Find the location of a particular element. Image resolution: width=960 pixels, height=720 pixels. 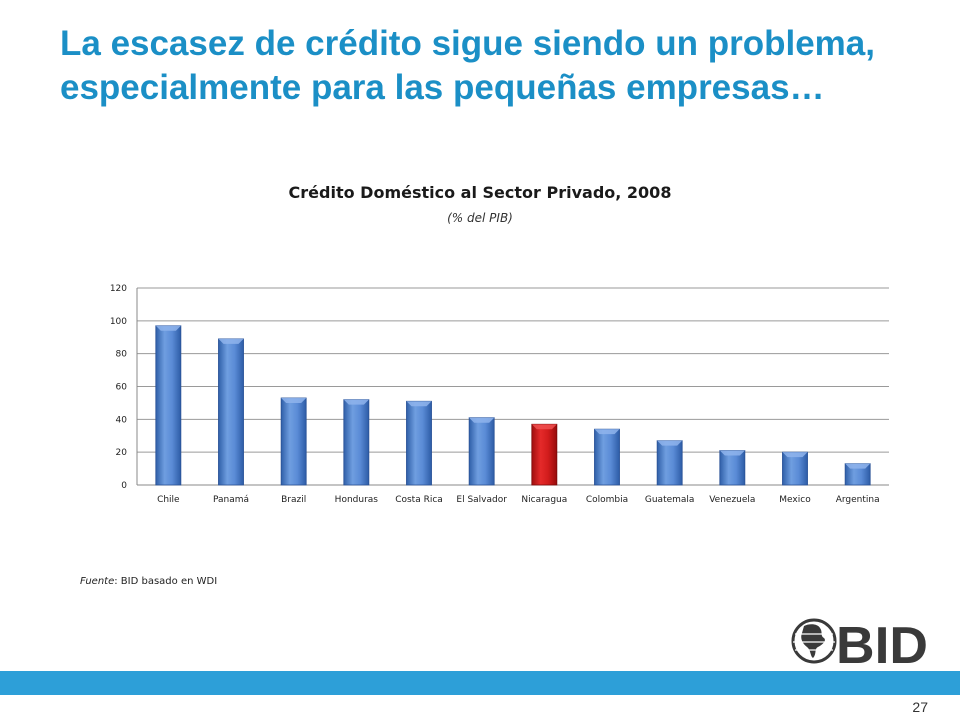

globe-icon is located at coordinates (814, 641).